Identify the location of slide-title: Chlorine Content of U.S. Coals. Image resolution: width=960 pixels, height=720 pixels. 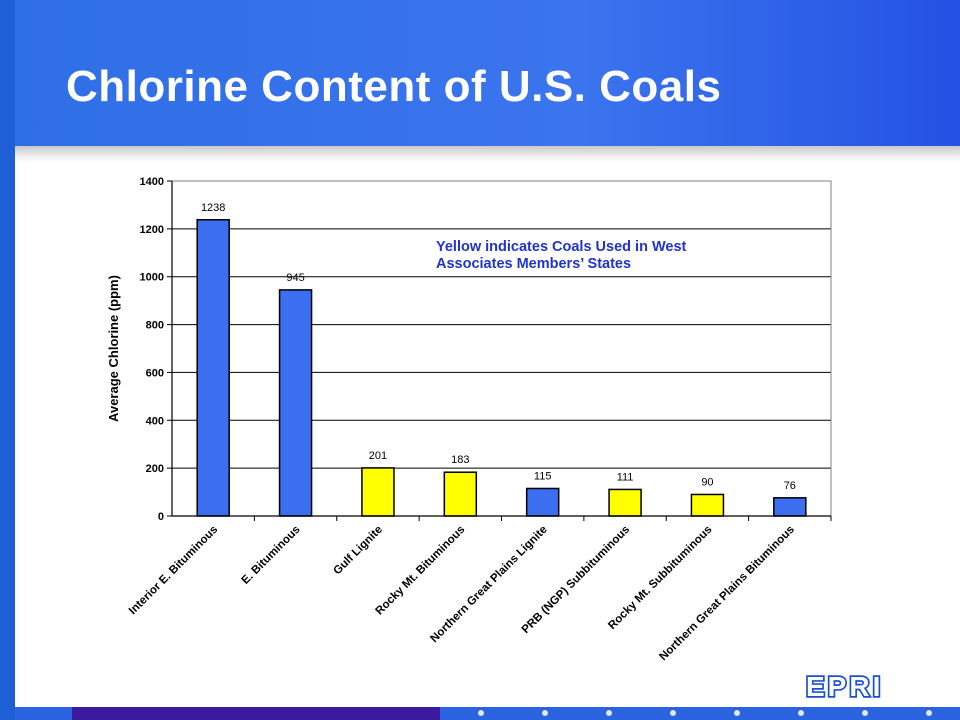
(394, 86).